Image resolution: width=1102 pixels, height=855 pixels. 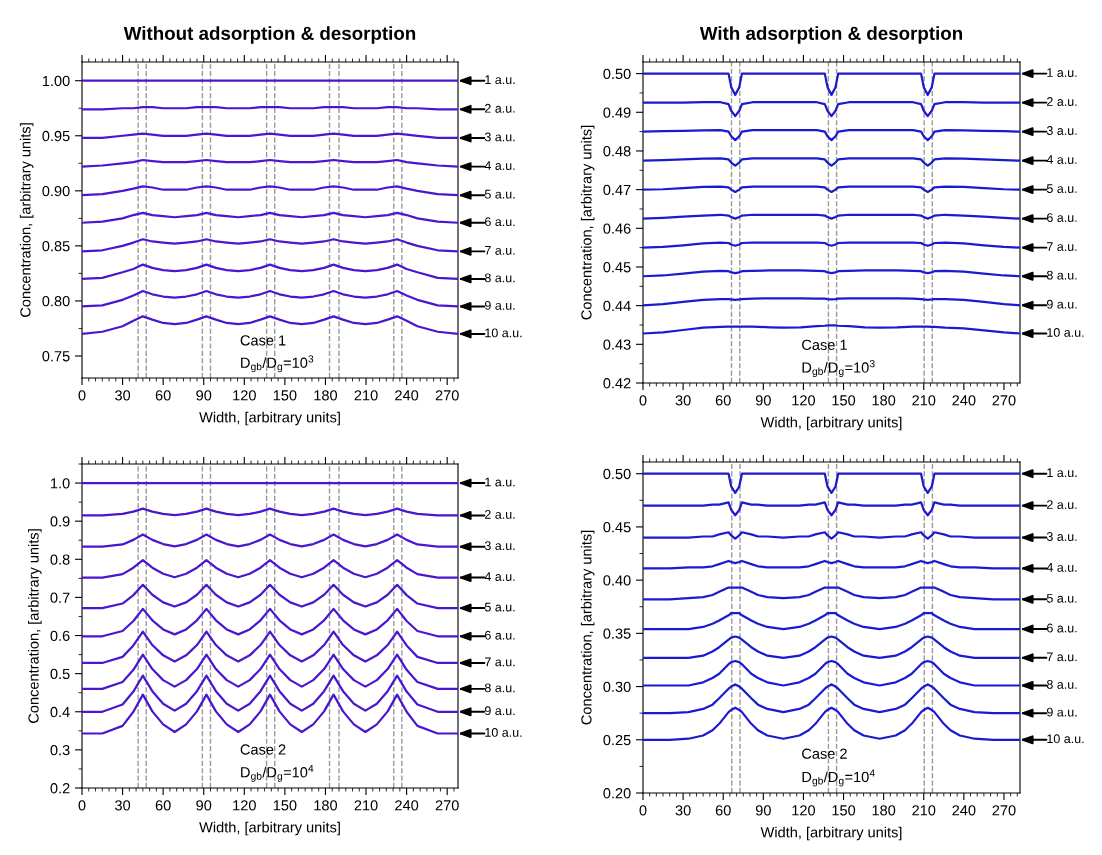 What do you see at coordinates (269, 35) in the screenshot?
I see `chart-title: Without adsorption & desorption` at bounding box center [269, 35].